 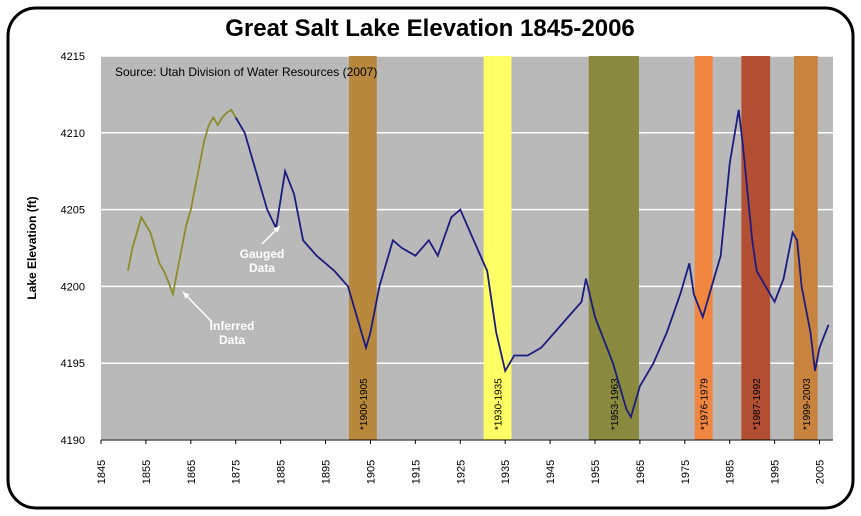 What do you see at coordinates (499, 404) in the screenshot?
I see `band-label: *1930-1935` at bounding box center [499, 404].